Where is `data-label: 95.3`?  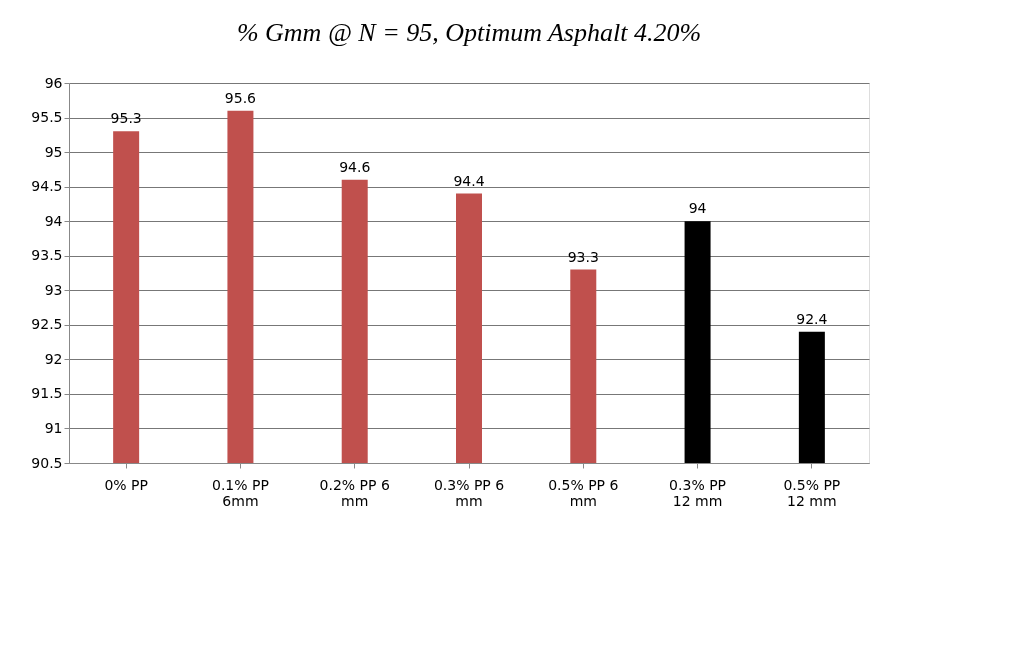
data-label: 95.3 is located at coordinates (126, 118).